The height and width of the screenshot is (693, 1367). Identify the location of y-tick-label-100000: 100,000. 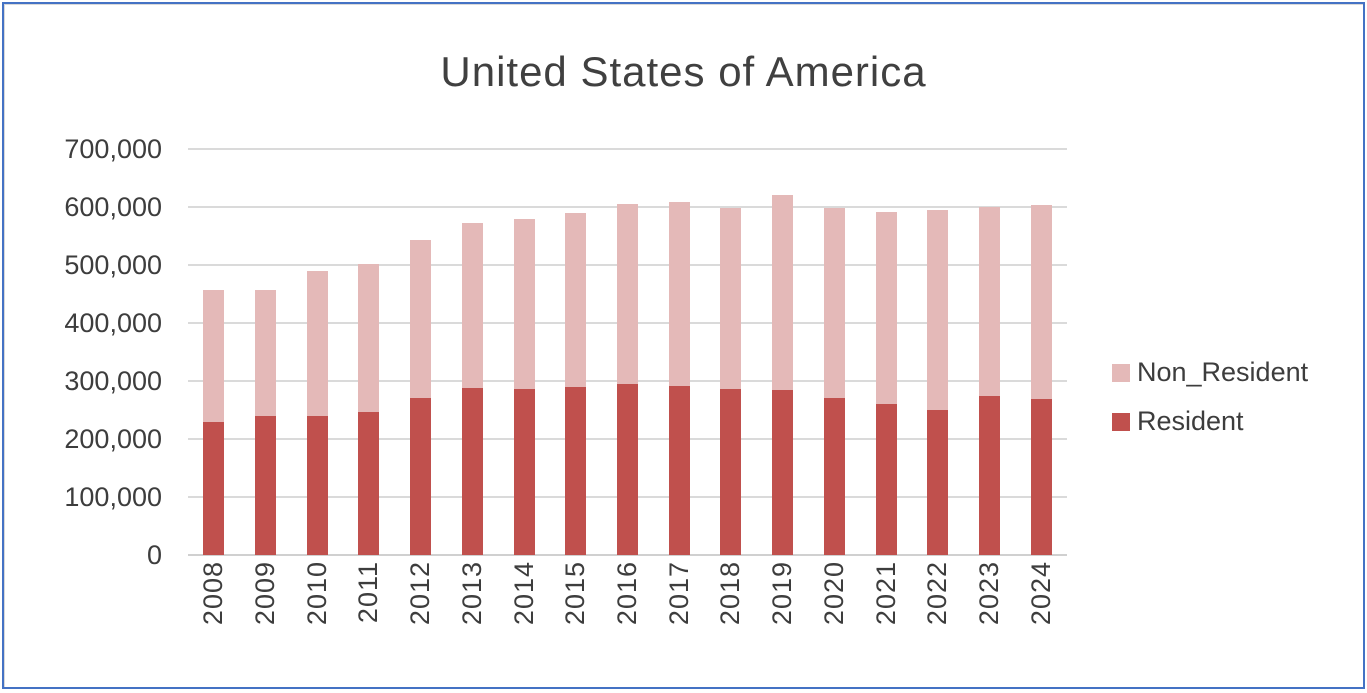
(113, 497).